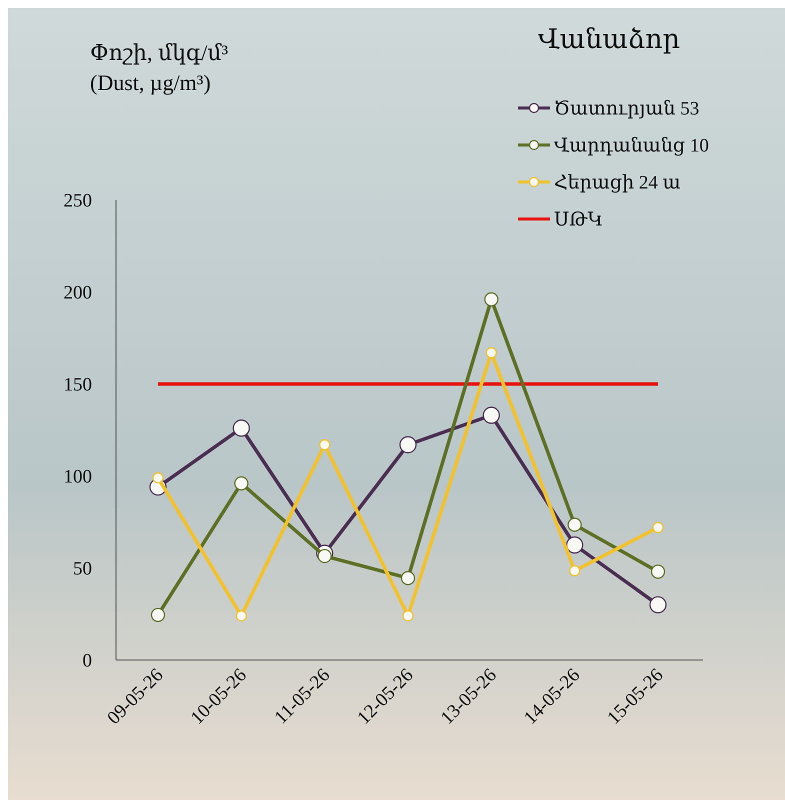 The width and height of the screenshot is (785, 800). I want to click on y-axis-title: Փոշի, մկգ/մ³ (Dust, µg/m³), so click(159, 67).